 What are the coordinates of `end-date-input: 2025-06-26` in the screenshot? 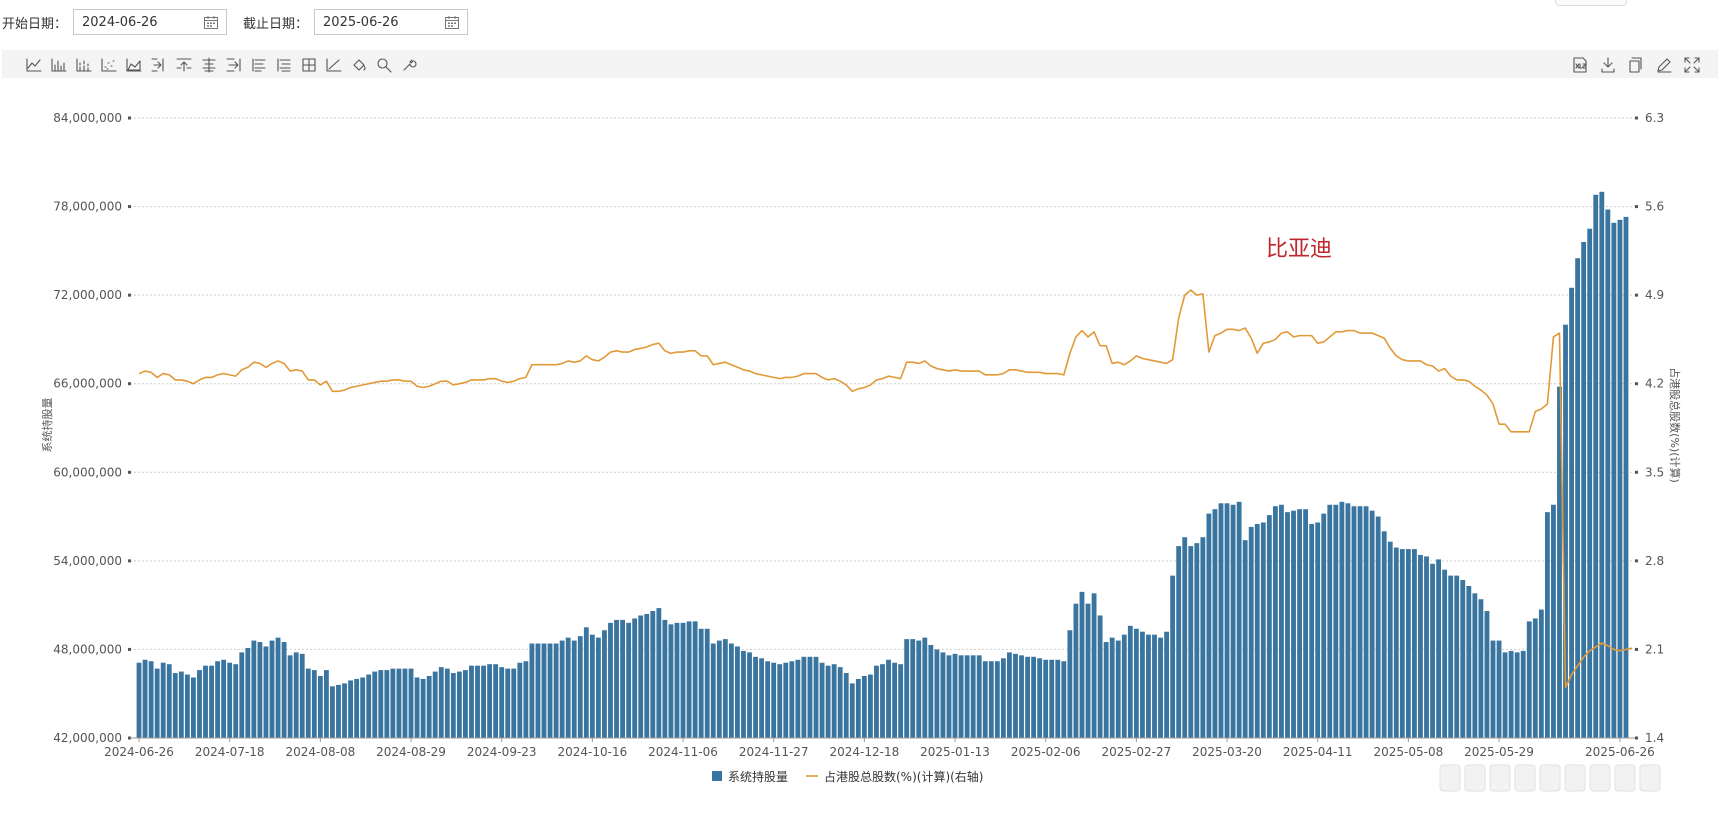 It's located at (391, 22).